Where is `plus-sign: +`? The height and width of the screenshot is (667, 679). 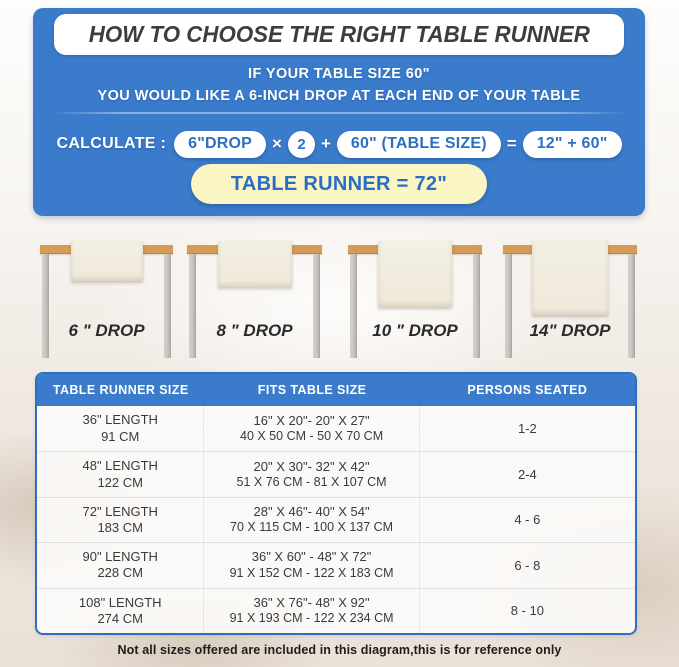
plus-sign: + is located at coordinates (325, 143).